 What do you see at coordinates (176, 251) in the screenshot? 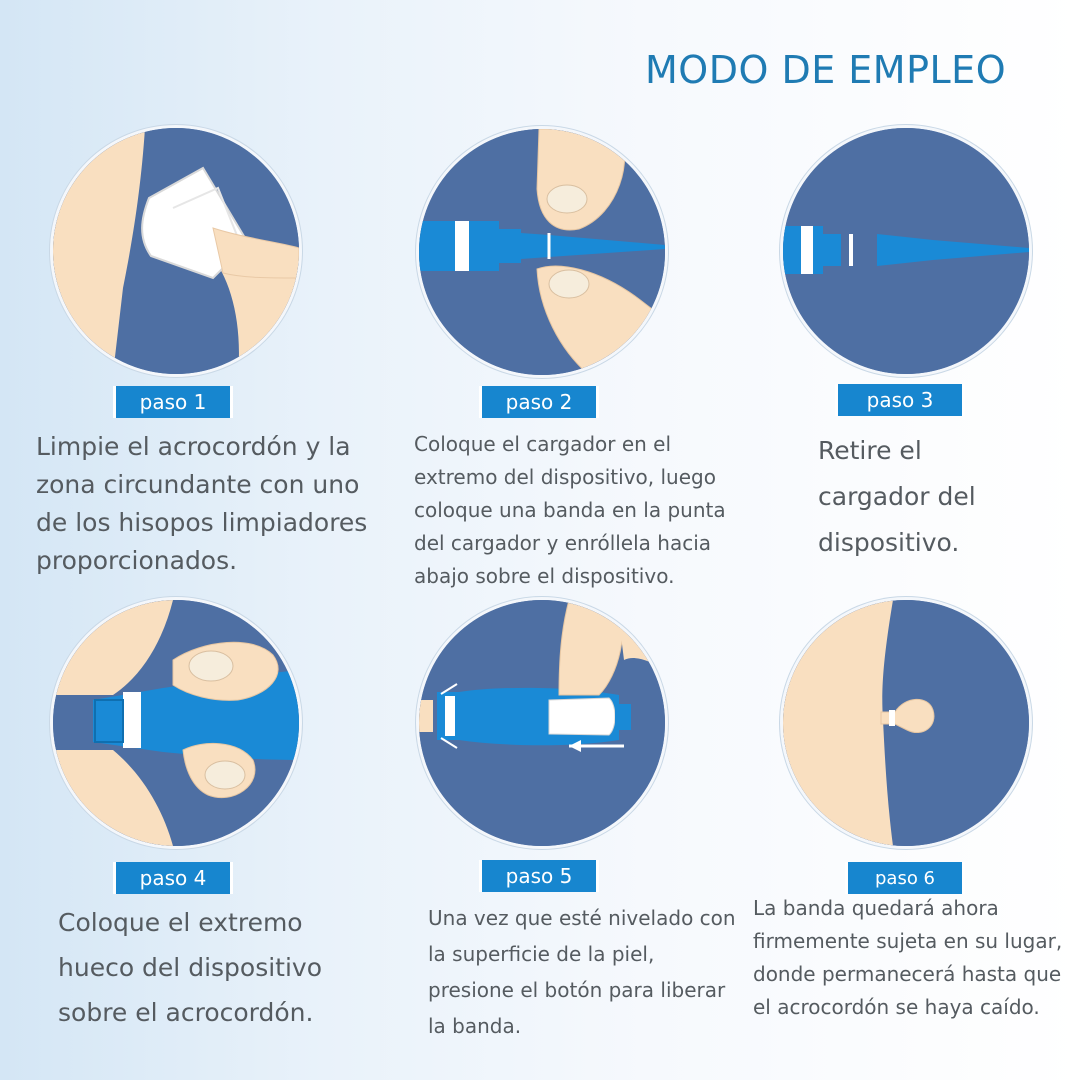
I see `step-1-illustration` at bounding box center [176, 251].